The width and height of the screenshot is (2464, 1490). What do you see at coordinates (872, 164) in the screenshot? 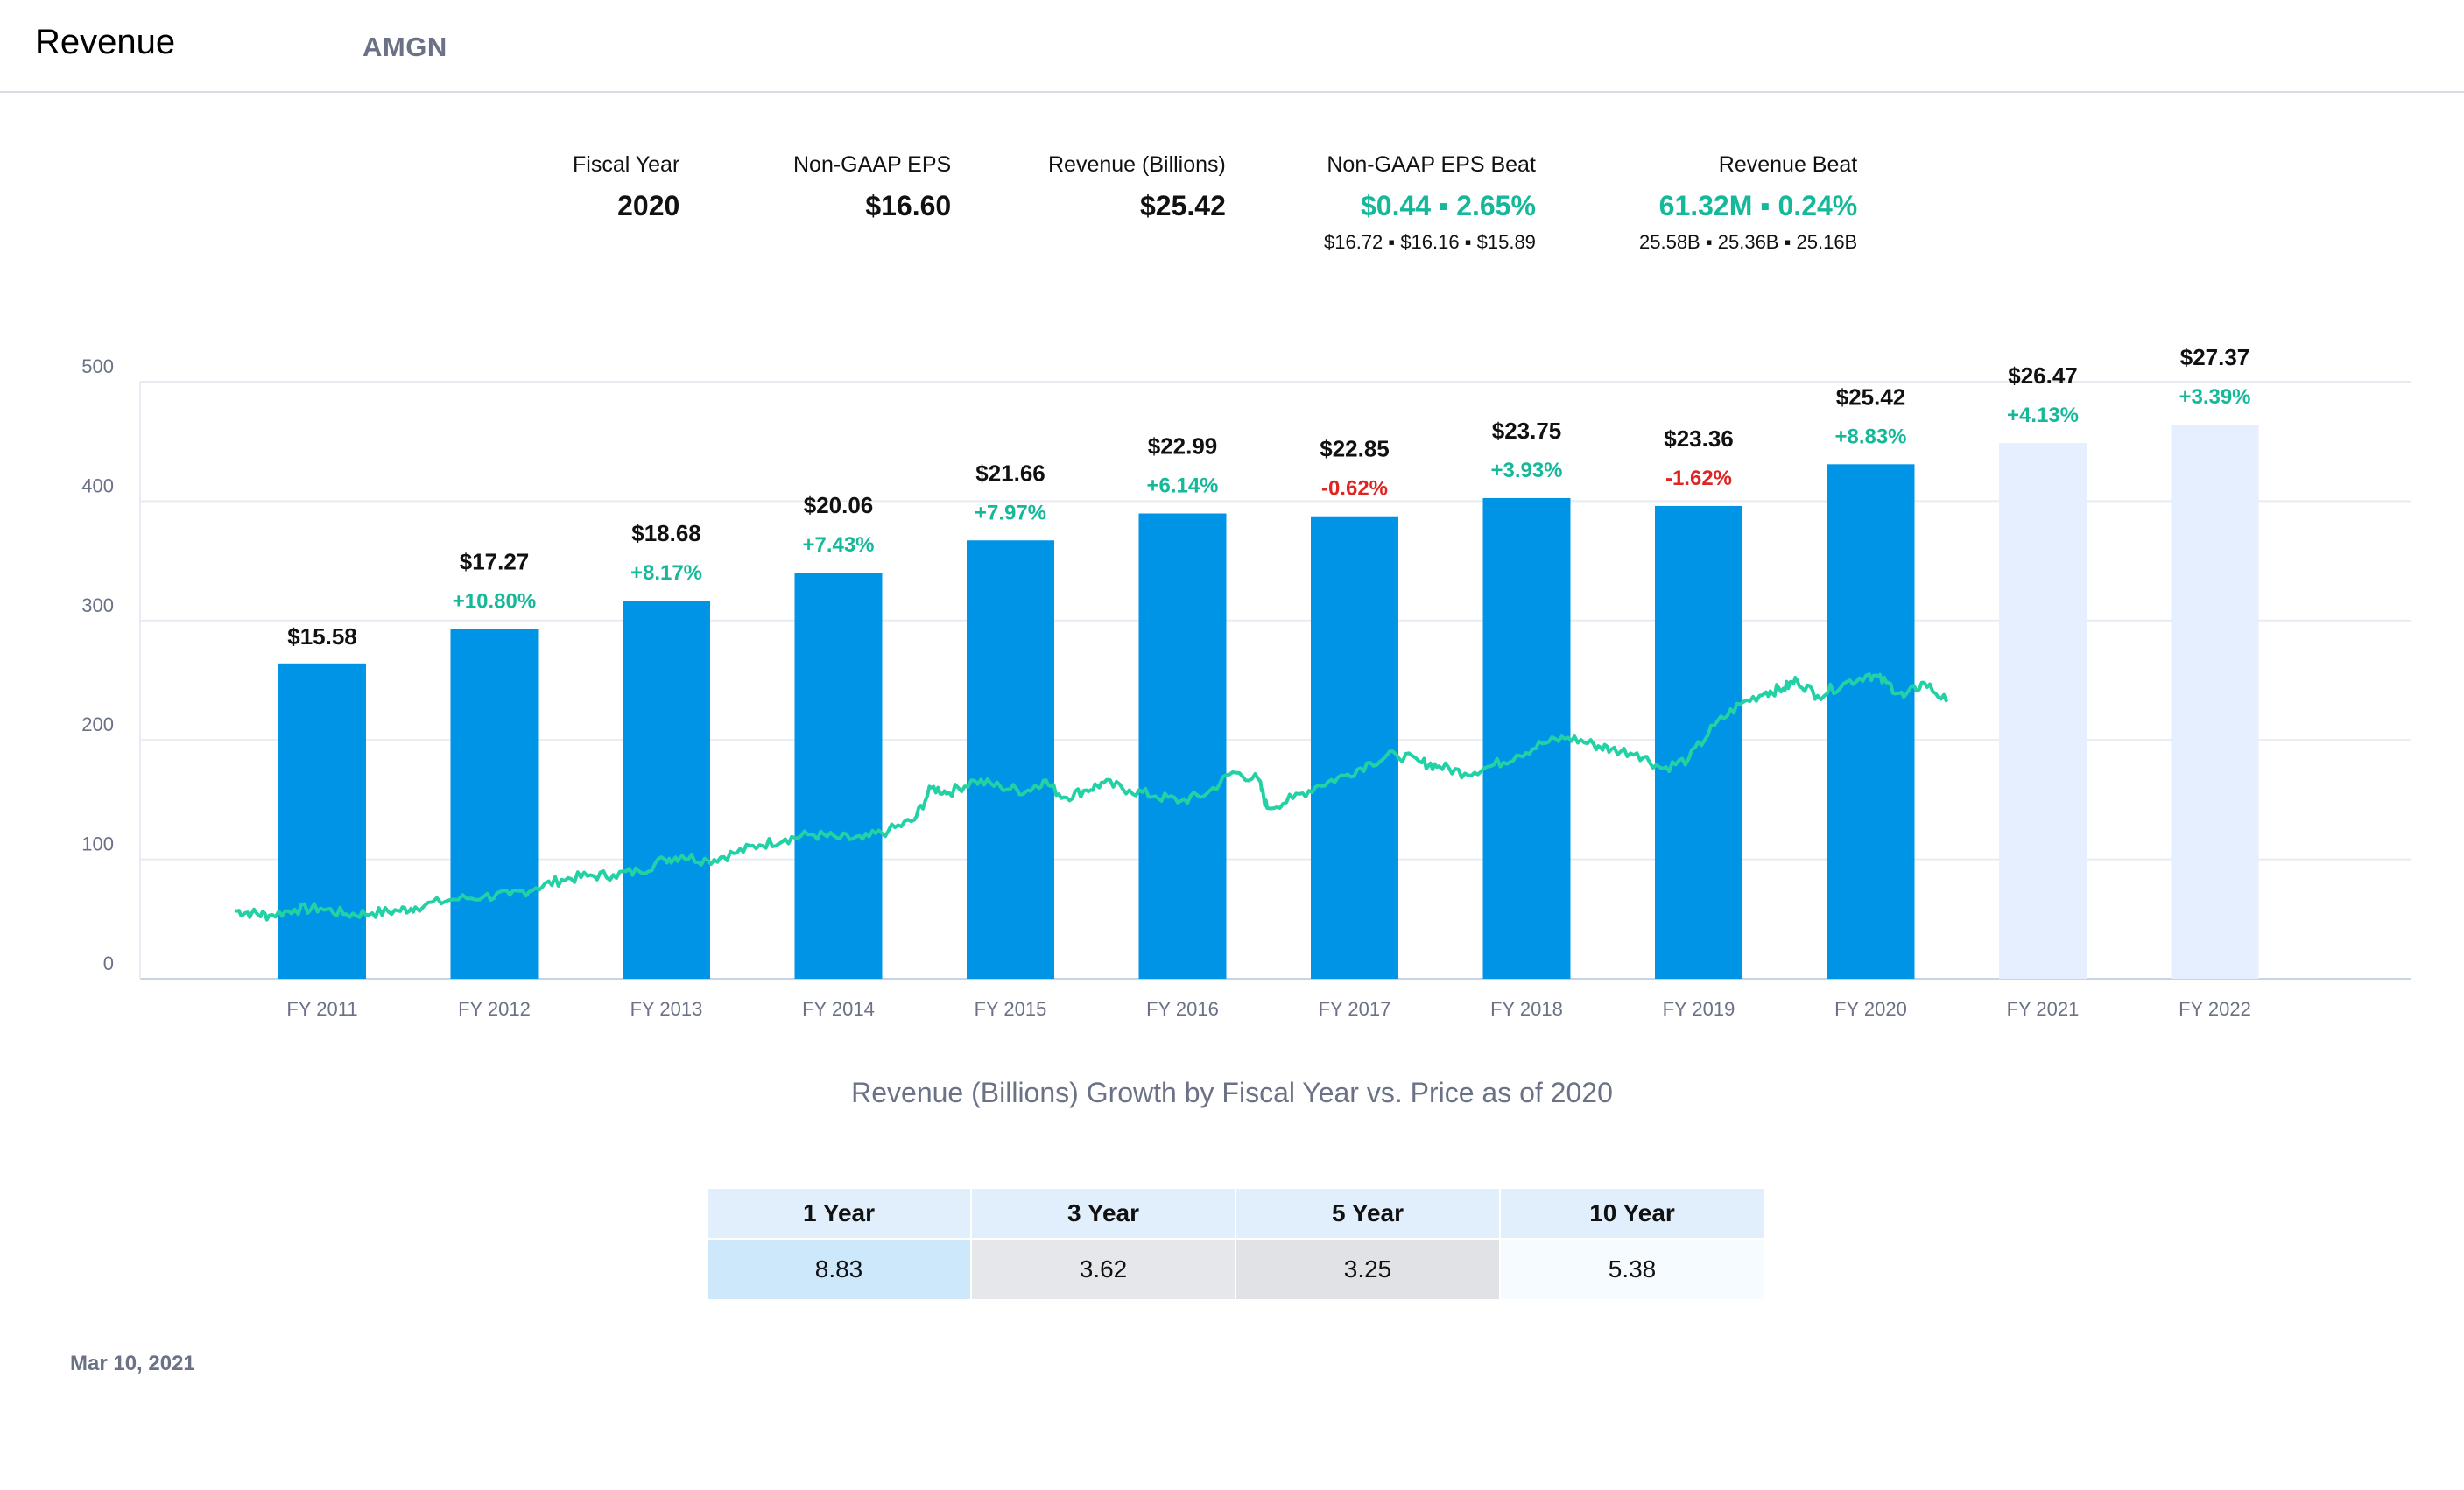
I see `eps-label: Non-GAAP EPS` at bounding box center [872, 164].